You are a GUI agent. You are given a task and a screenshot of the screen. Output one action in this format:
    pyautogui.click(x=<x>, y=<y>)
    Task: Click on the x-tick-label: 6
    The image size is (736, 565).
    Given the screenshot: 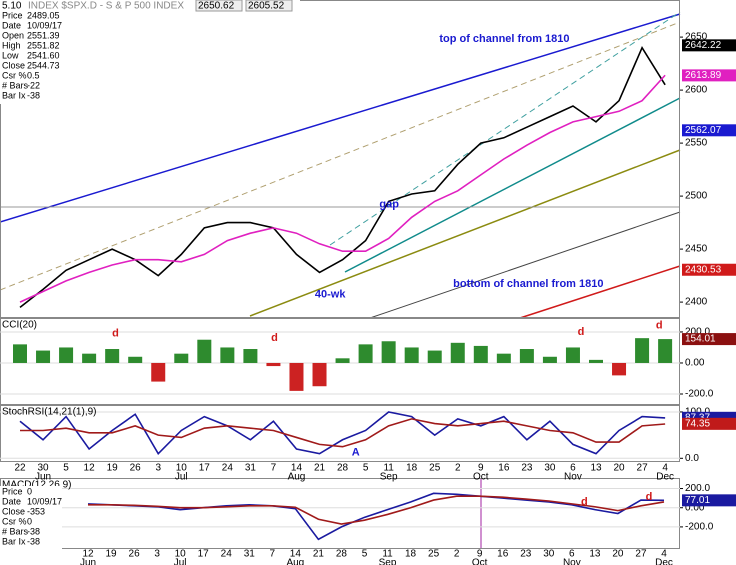 What is the action you would take?
    pyautogui.click(x=573, y=468)
    